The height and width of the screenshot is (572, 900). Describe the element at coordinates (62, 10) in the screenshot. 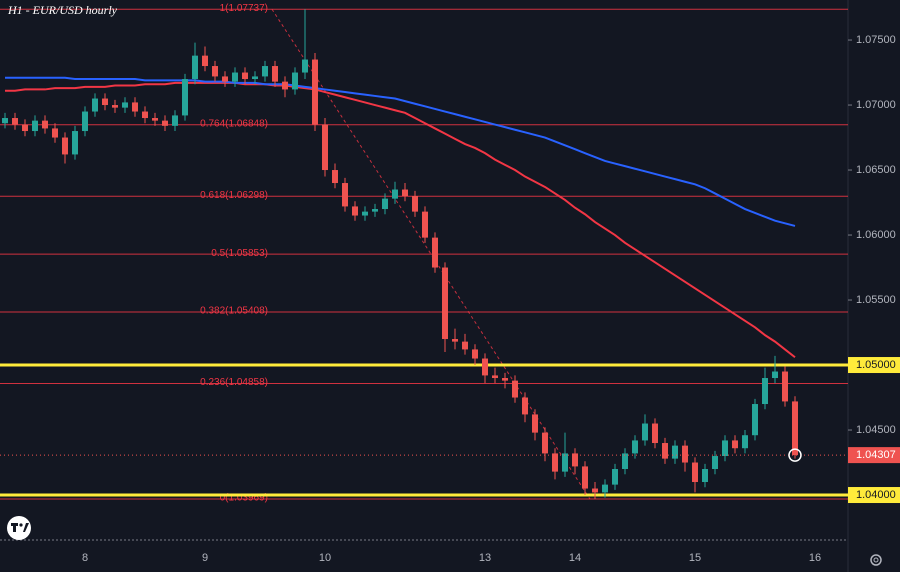

I see `chart-title: H1 - EUR/USD hourly` at that location.